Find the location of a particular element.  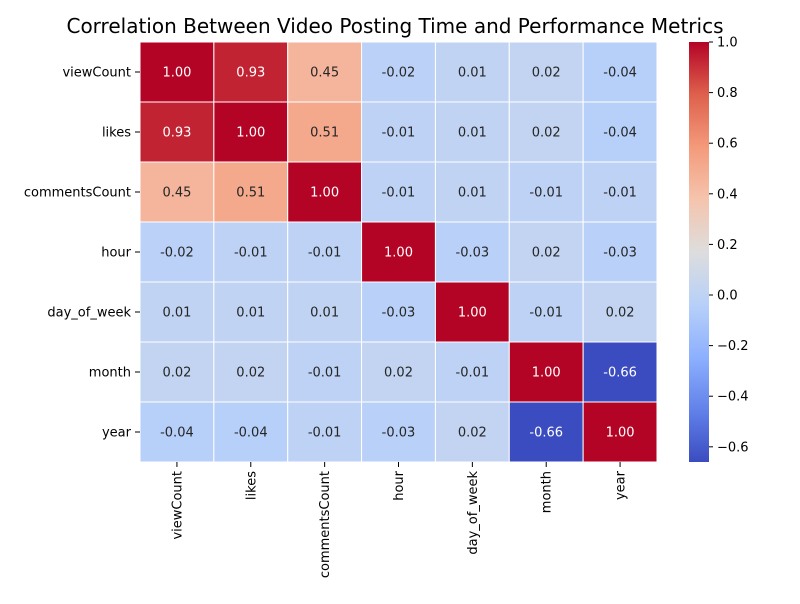

row-label: day_of_week is located at coordinates (89, 313).